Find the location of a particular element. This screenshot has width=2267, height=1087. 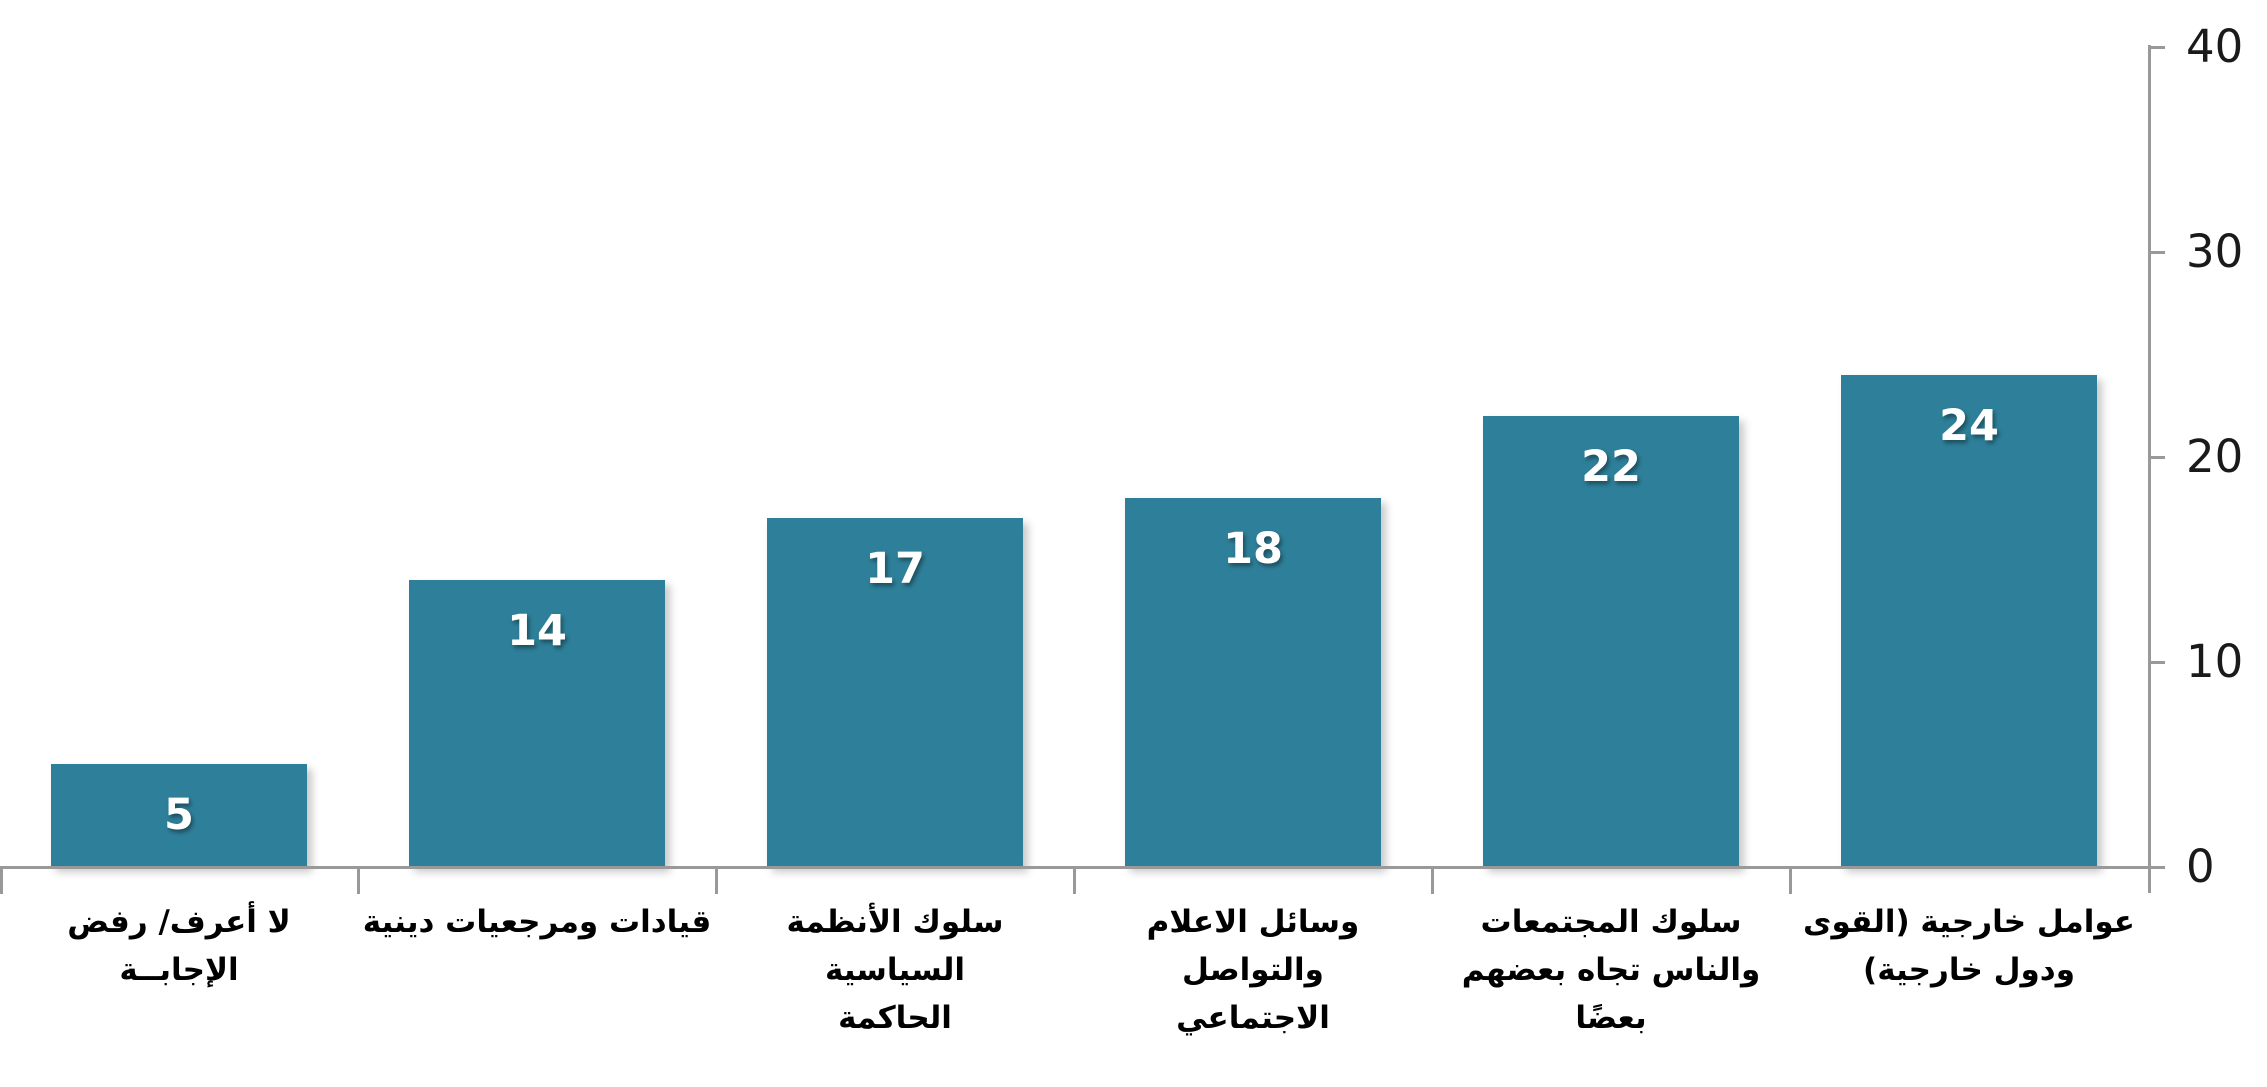

y-axis is located at coordinates (2149, 469).